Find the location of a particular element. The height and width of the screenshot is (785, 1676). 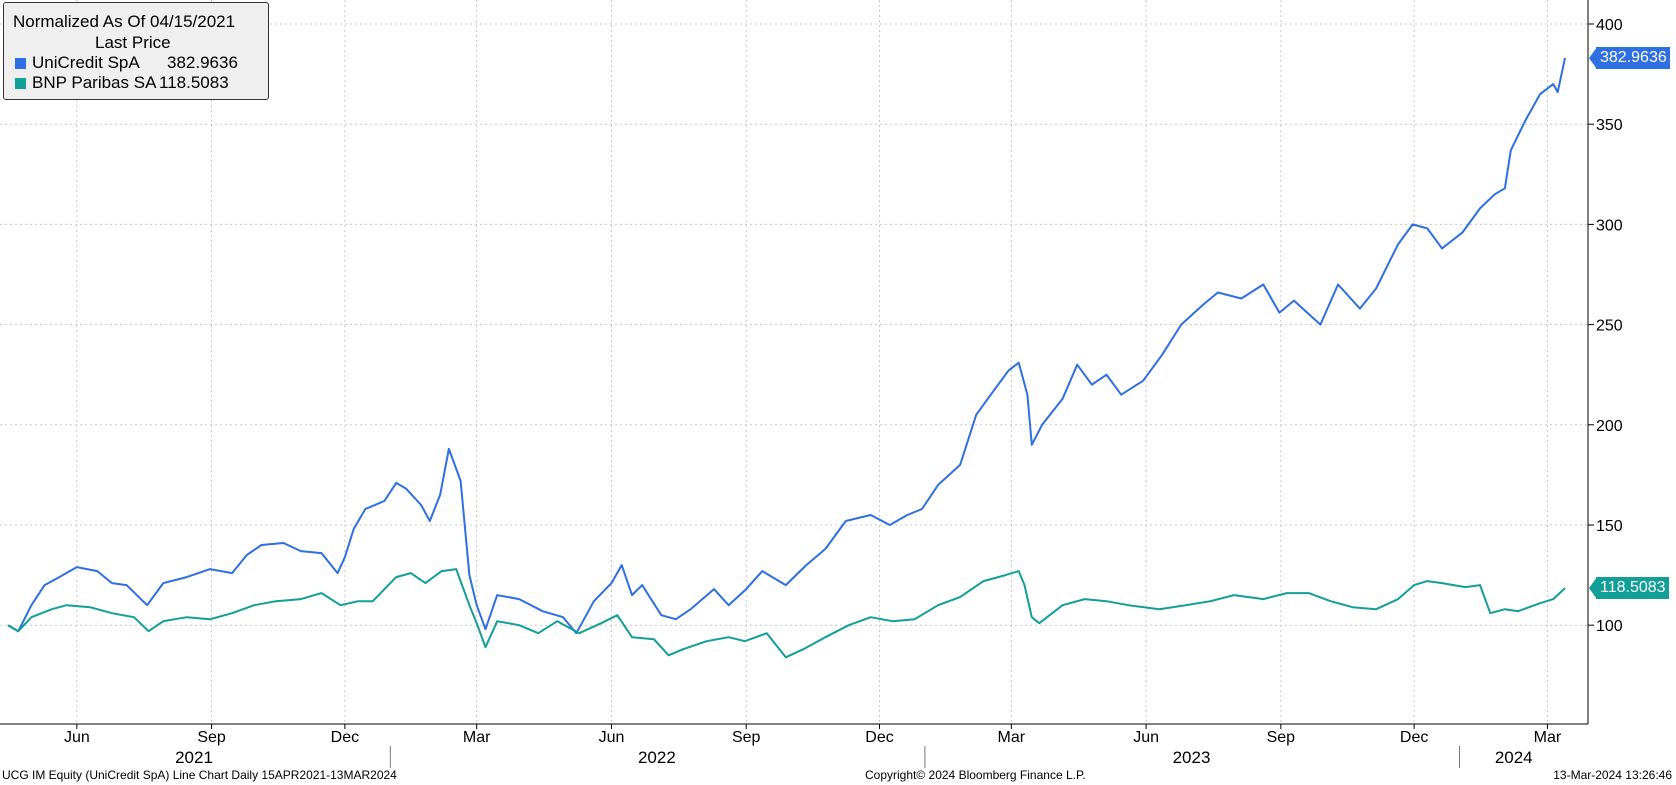

y-tick-label: 400 is located at coordinates (1609, 25).